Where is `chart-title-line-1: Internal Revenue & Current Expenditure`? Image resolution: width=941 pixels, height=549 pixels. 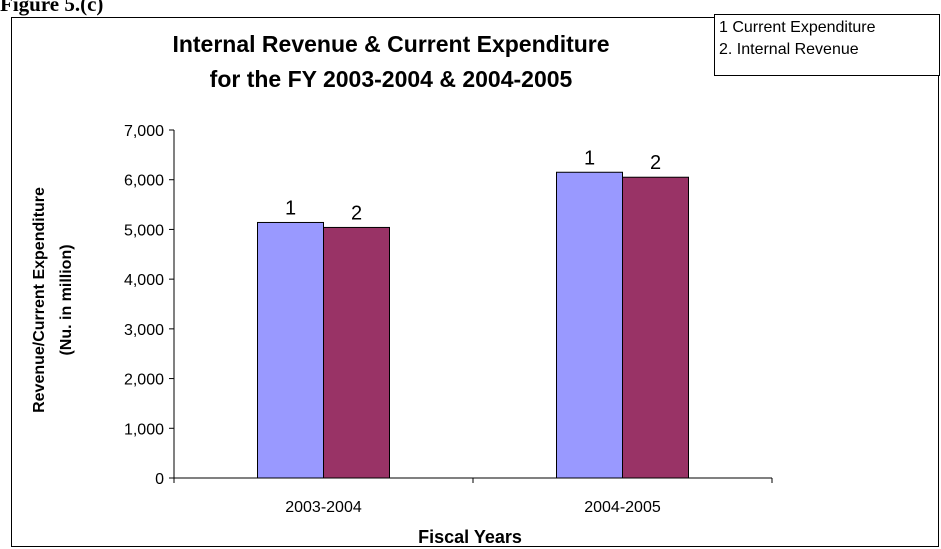
chart-title-line-1: Internal Revenue & Current Expenditure is located at coordinates (390, 44).